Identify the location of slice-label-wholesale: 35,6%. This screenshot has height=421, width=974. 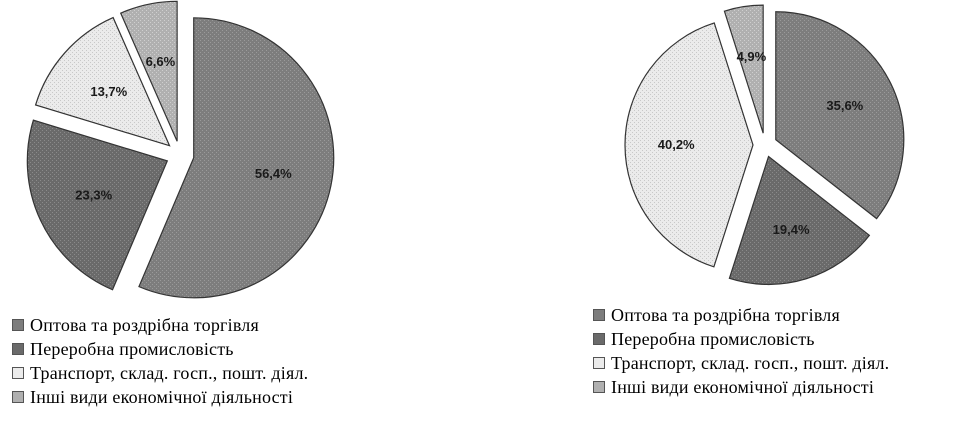
(844, 105).